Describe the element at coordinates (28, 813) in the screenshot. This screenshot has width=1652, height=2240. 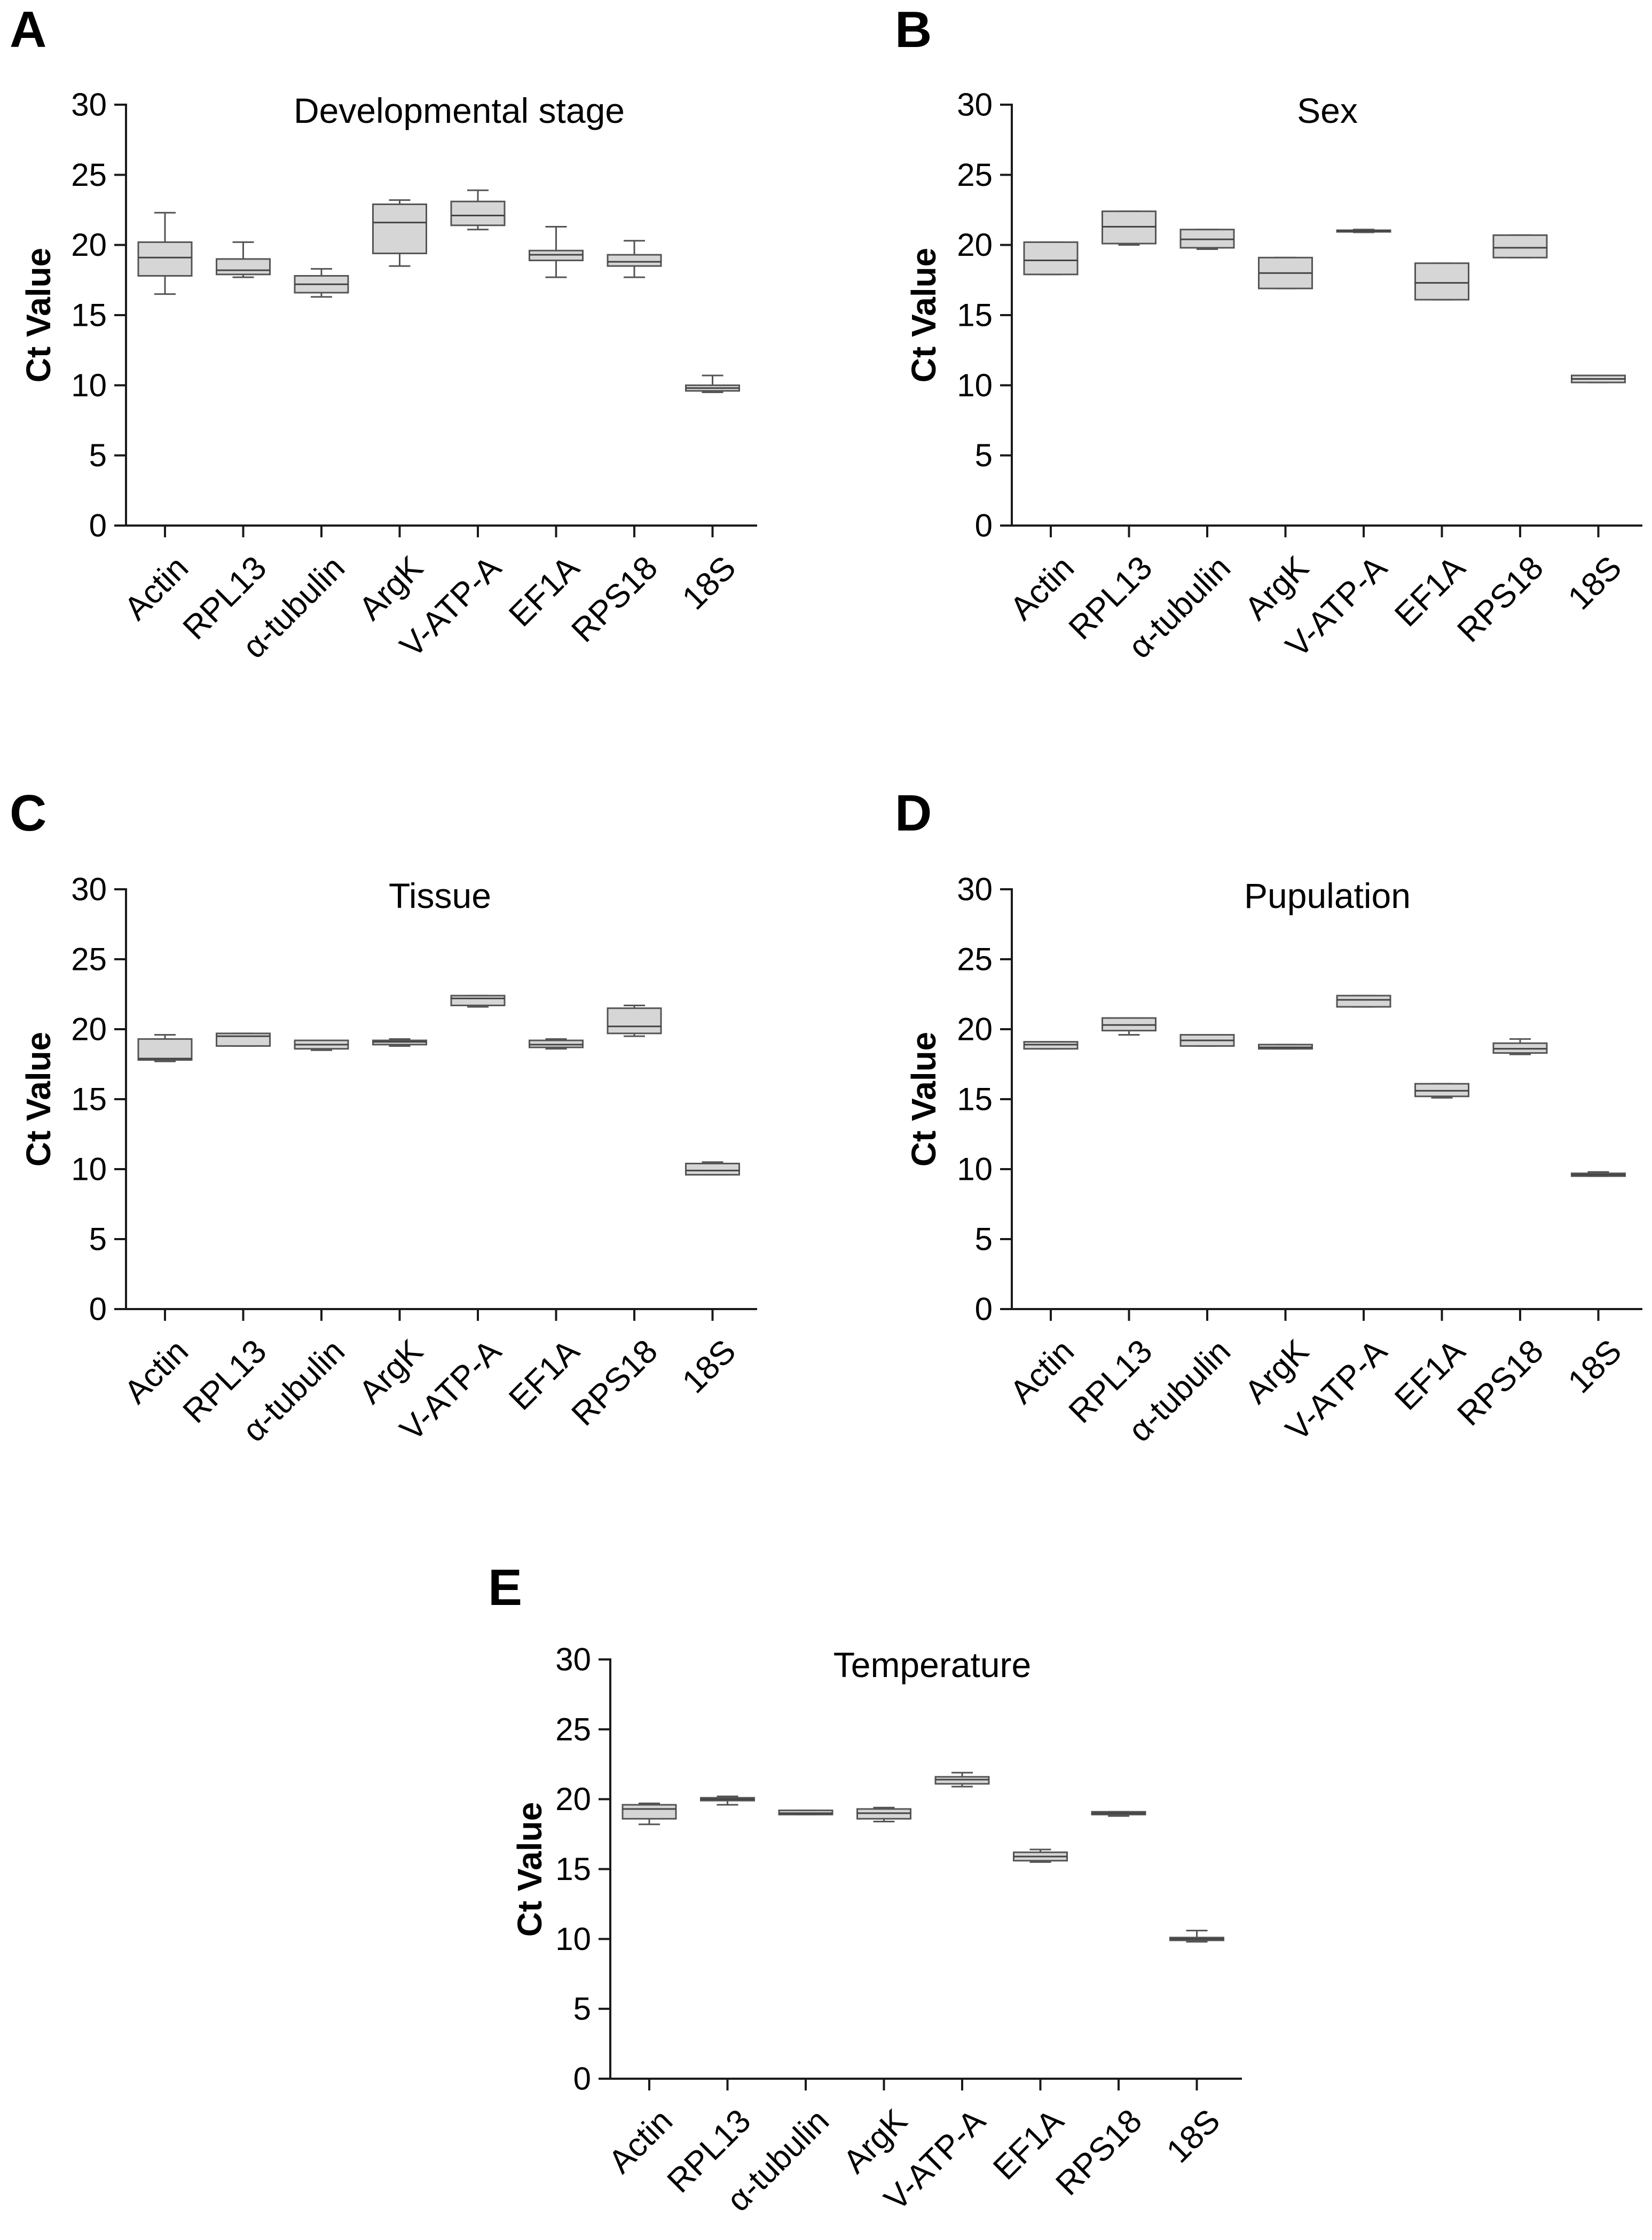
I see `panel-letter: C` at that location.